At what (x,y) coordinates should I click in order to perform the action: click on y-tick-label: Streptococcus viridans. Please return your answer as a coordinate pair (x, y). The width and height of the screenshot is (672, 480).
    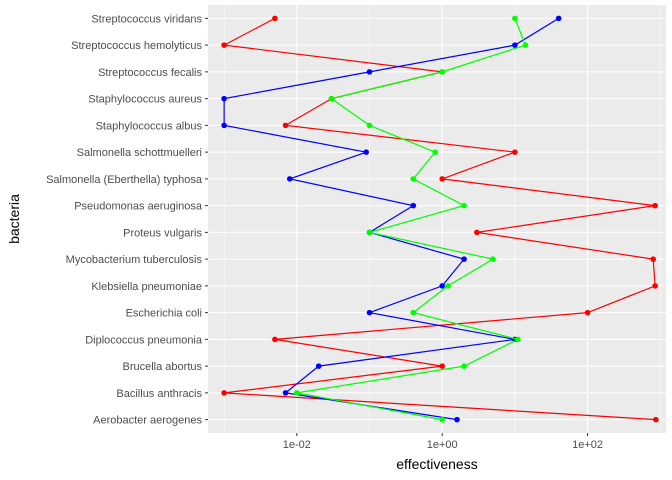
    Looking at the image, I should click on (146, 19).